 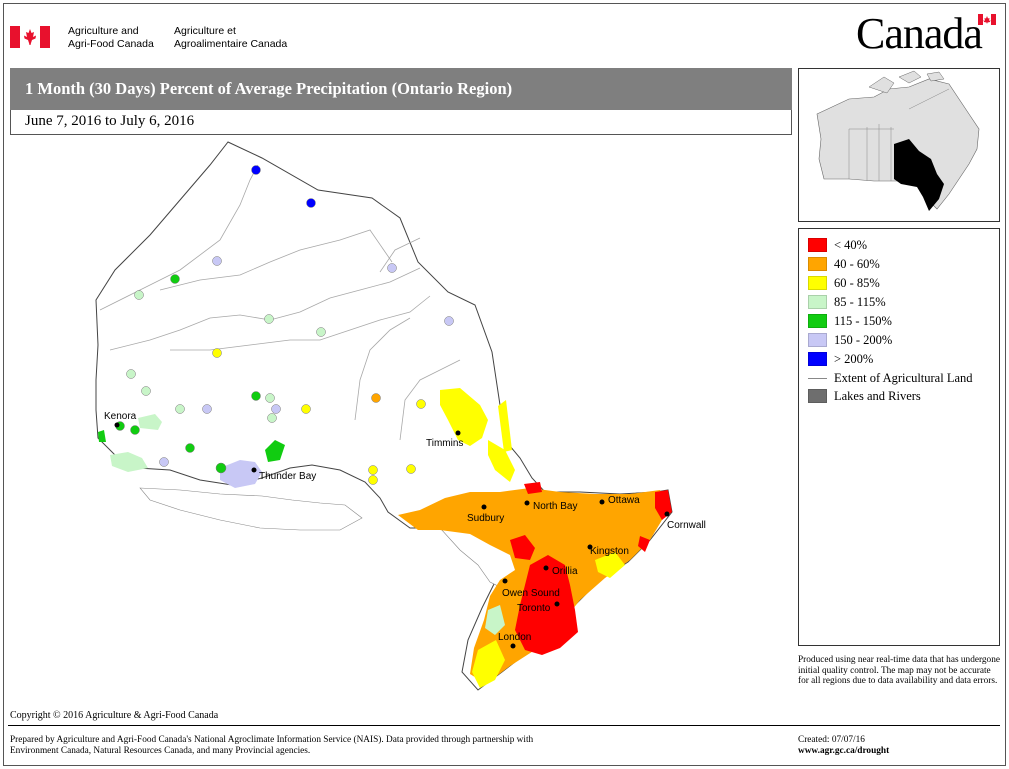 I want to click on legend-item: < 40%, so click(x=837, y=245).